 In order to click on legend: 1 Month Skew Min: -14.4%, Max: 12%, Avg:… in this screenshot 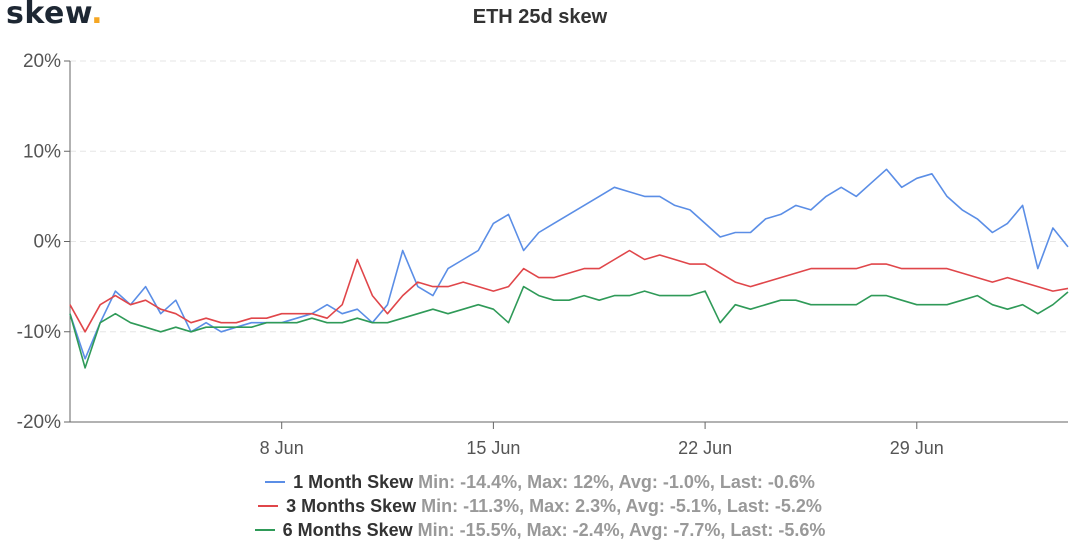, I will do `click(540, 506)`.